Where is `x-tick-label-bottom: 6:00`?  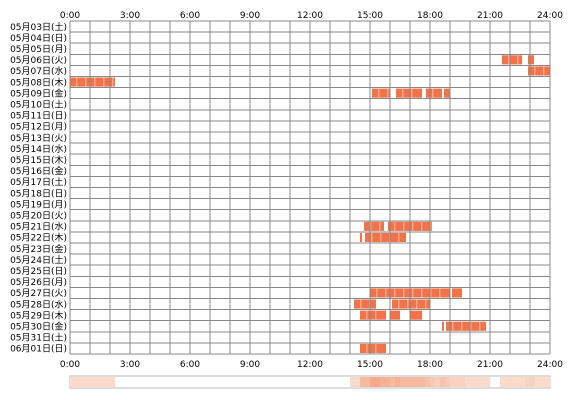
x-tick-label-bottom: 6:00 is located at coordinates (190, 365).